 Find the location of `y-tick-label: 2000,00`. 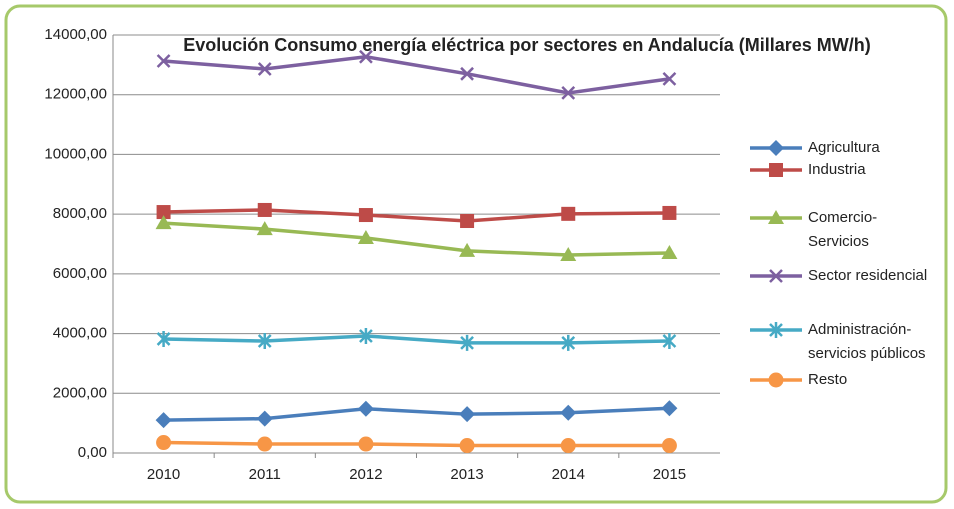

y-tick-label: 2000,00 is located at coordinates (80, 392).